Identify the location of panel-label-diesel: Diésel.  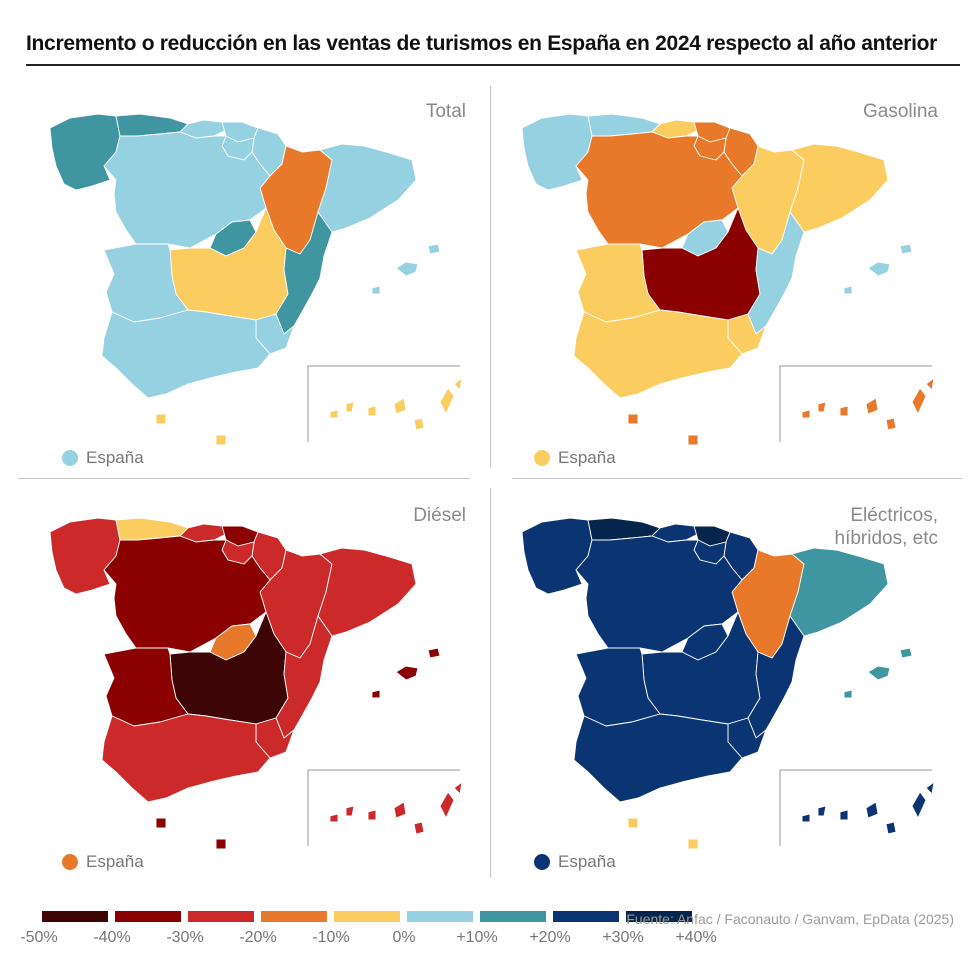
(439, 515).